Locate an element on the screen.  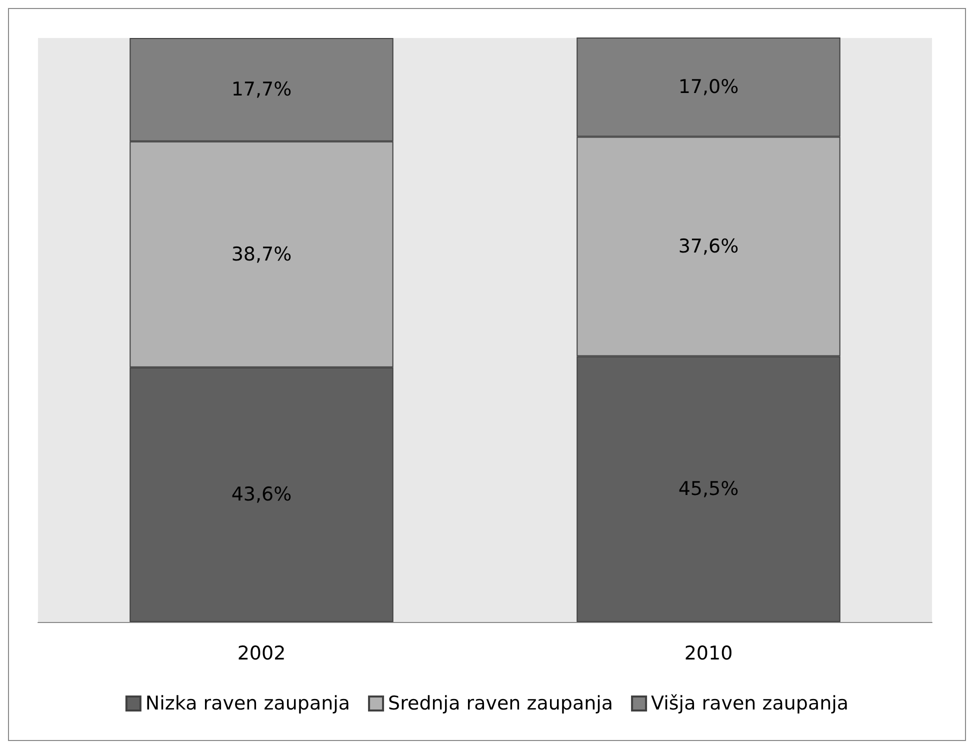
data-label: 17,0% is located at coordinates (708, 87).